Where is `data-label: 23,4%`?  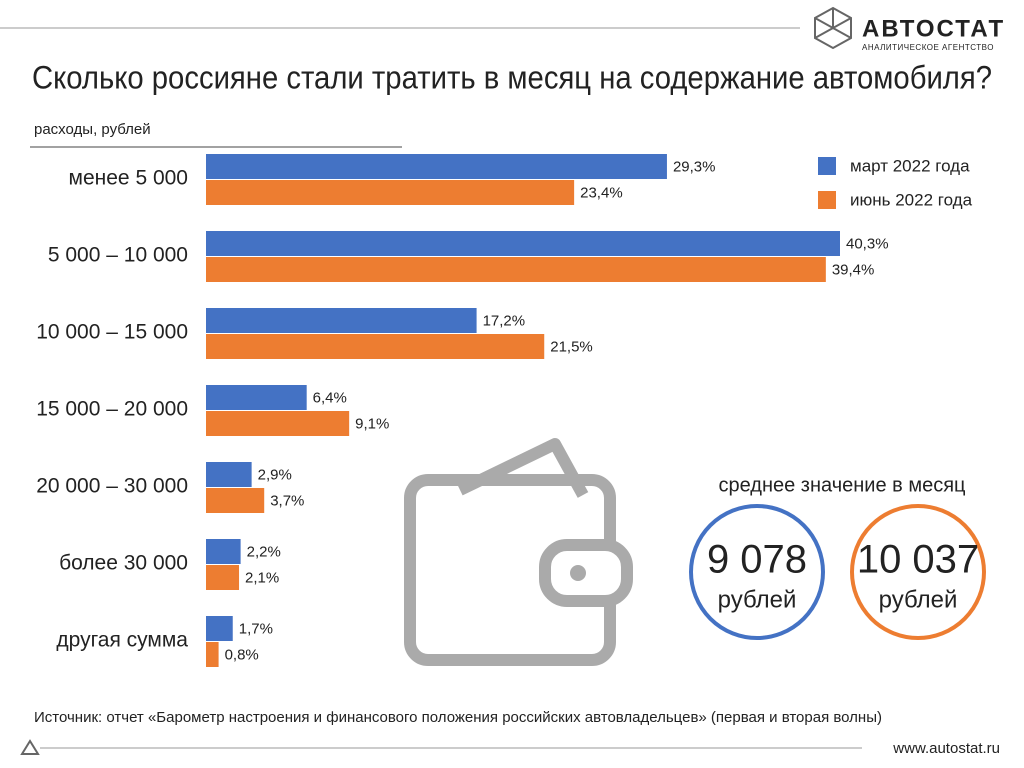
data-label: 23,4% is located at coordinates (601, 192).